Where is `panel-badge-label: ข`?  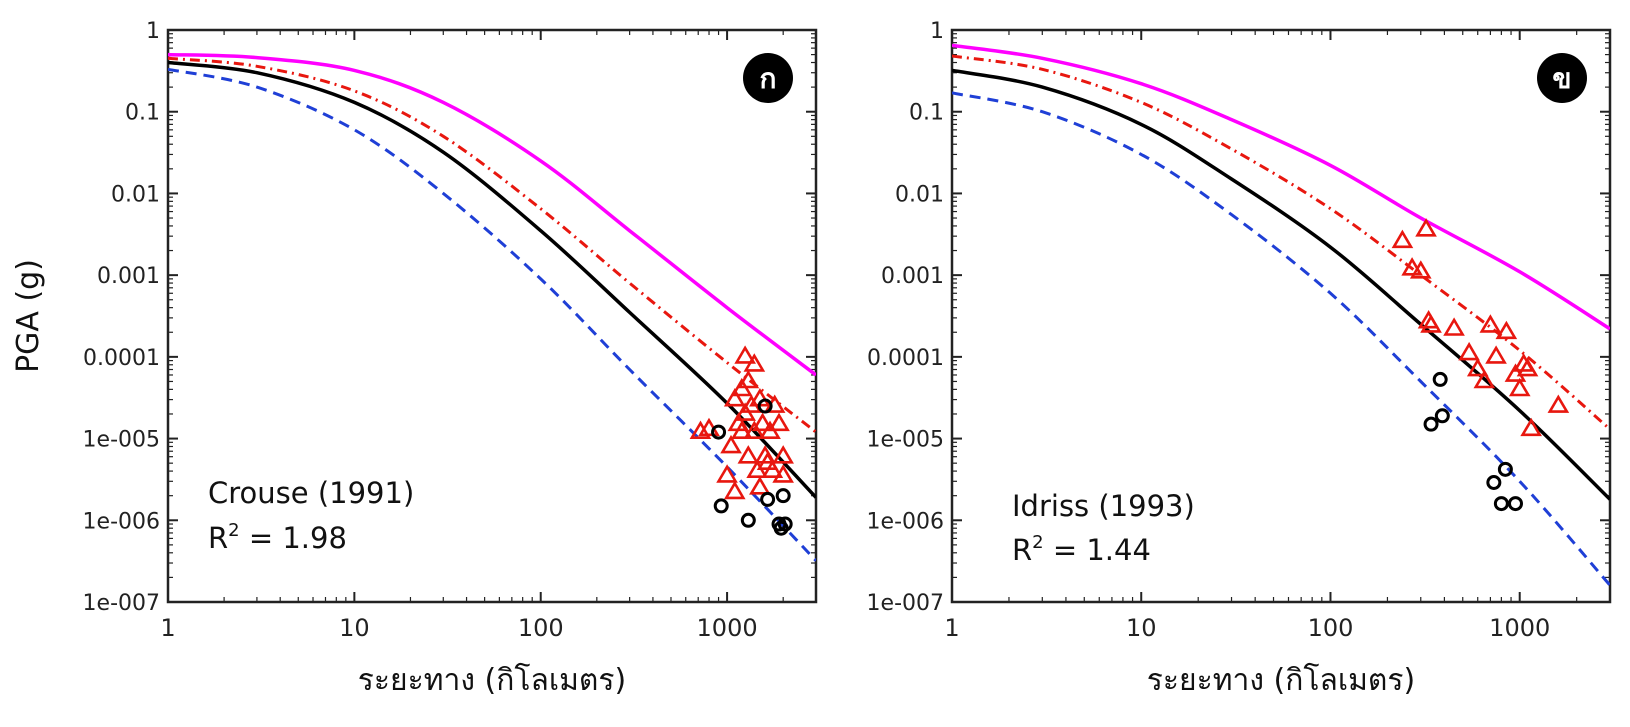
panel-badge-label: ข is located at coordinates (1561, 78).